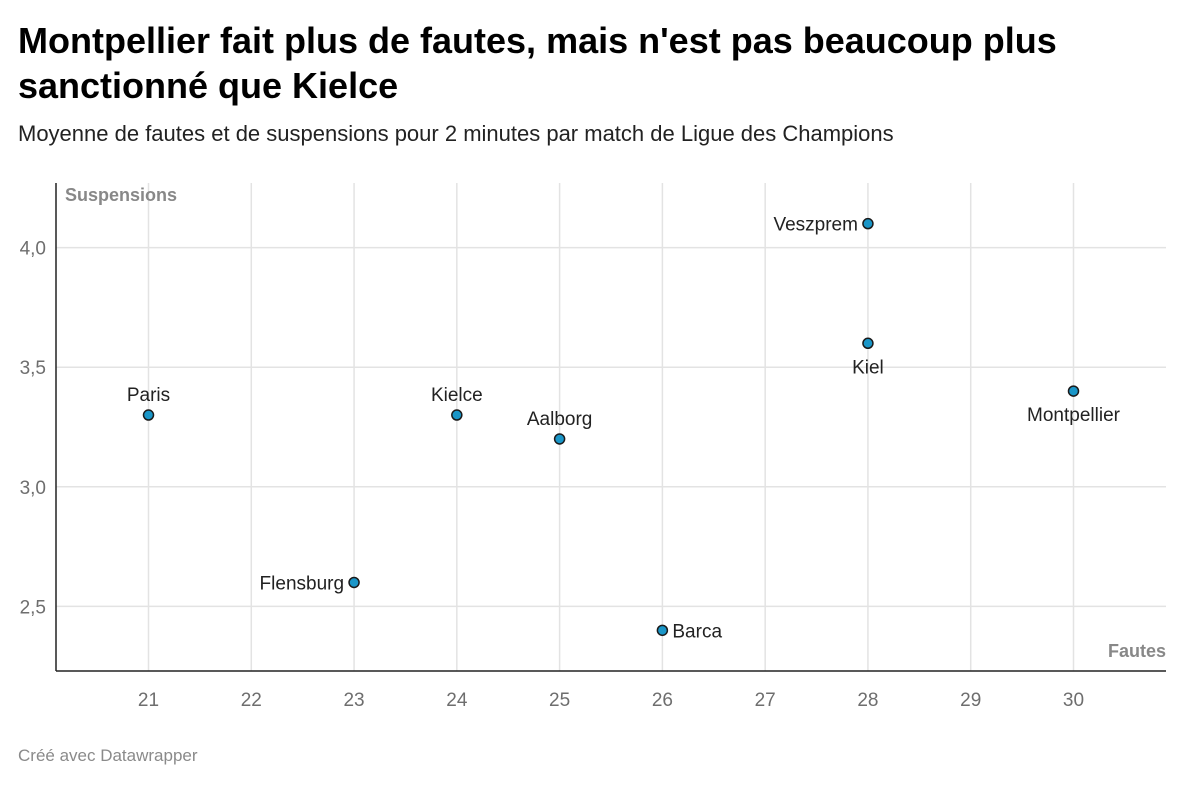 The width and height of the screenshot is (1200, 797). What do you see at coordinates (697, 631) in the screenshot?
I see `point-label: Barca` at bounding box center [697, 631].